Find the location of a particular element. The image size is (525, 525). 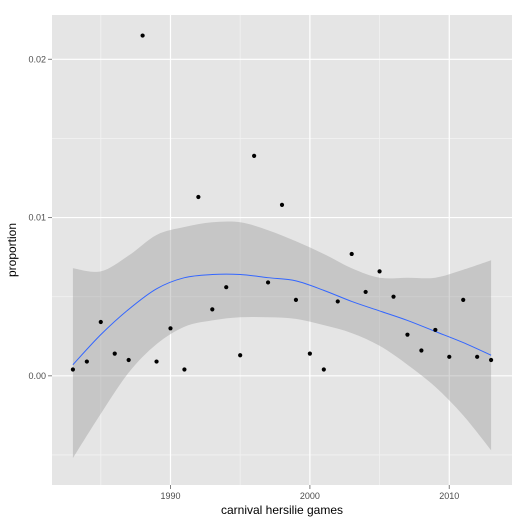

x-axis: 1990 2000 2010 is located at coordinates (309, 493).